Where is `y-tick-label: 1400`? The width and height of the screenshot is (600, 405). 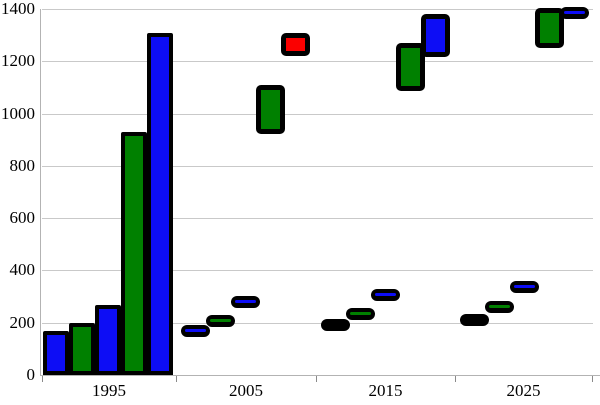
y-tick-label: 1400 is located at coordinates (18, 9).